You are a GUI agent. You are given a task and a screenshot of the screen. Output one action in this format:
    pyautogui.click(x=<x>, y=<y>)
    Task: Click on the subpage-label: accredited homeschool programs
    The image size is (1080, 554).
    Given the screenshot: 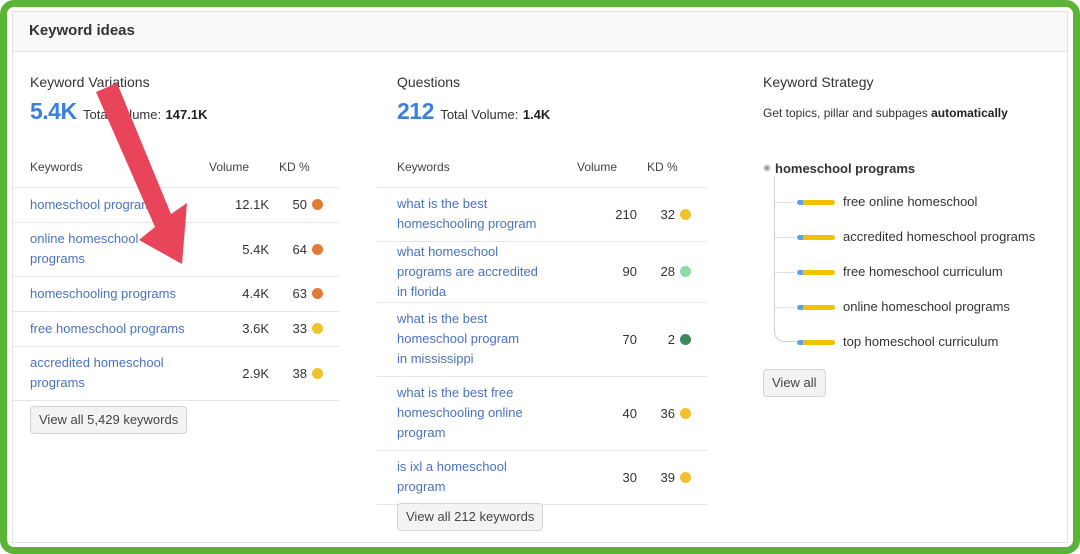 What is the action you would take?
    pyautogui.click(x=939, y=236)
    